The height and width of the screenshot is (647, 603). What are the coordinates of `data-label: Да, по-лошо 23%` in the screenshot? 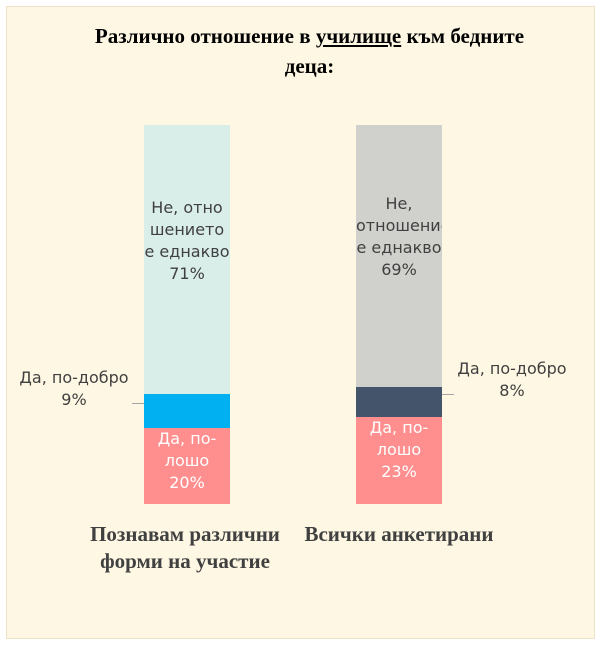 It's located at (399, 460).